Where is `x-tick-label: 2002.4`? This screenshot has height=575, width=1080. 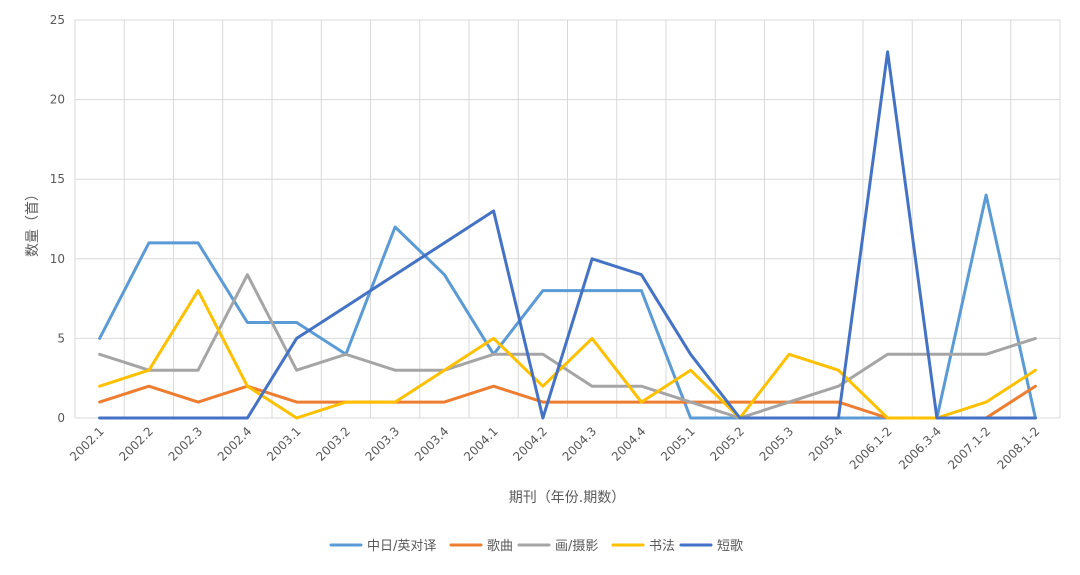 x-tick-label: 2002.4 is located at coordinates (235, 444).